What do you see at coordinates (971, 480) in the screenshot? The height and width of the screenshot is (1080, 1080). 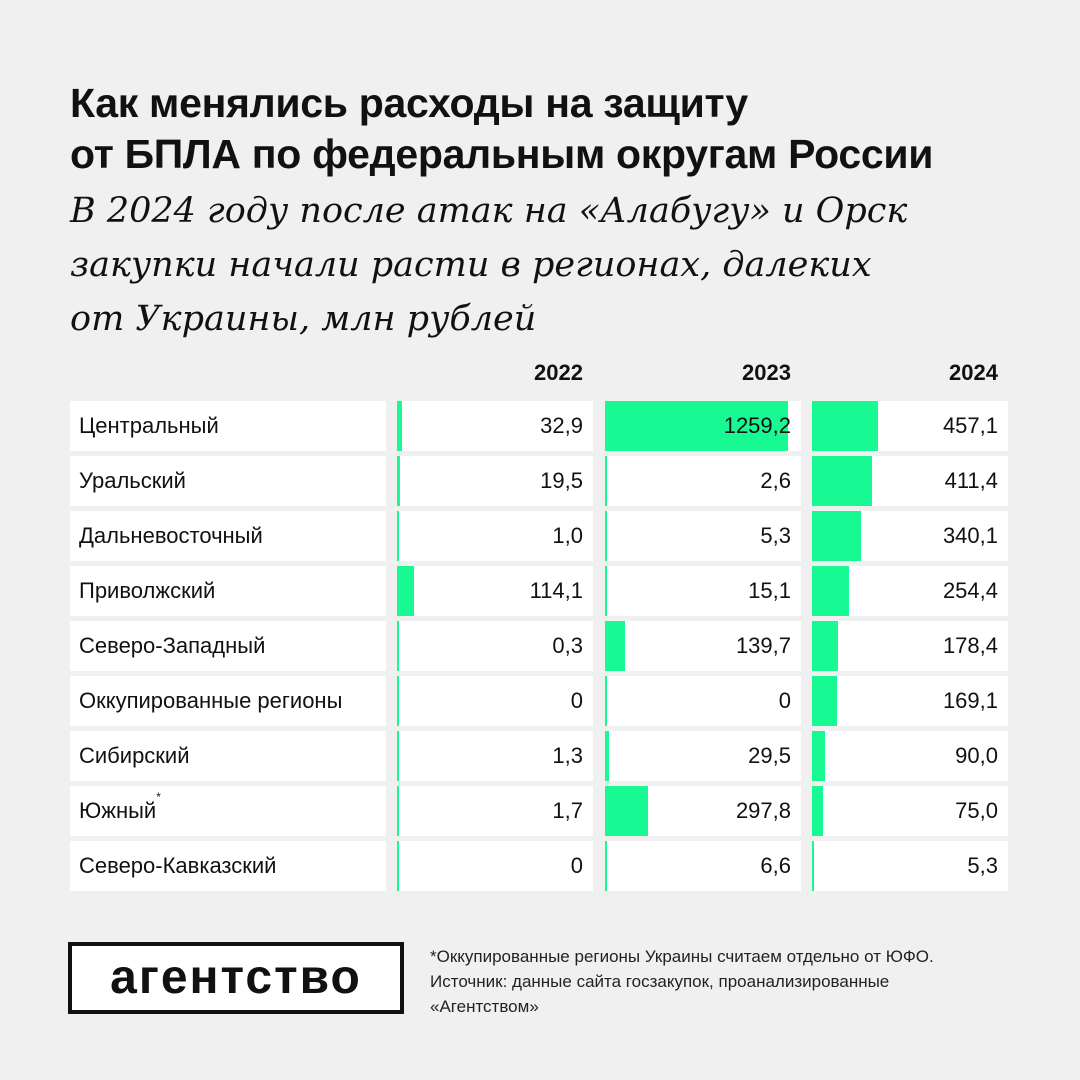 I see `value-label: 411,4` at bounding box center [971, 480].